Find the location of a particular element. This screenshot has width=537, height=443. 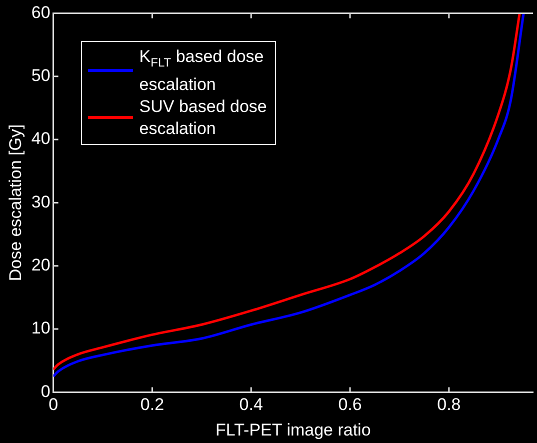

y-axis-title: Dose escalation [Gy] is located at coordinates (15, 203).